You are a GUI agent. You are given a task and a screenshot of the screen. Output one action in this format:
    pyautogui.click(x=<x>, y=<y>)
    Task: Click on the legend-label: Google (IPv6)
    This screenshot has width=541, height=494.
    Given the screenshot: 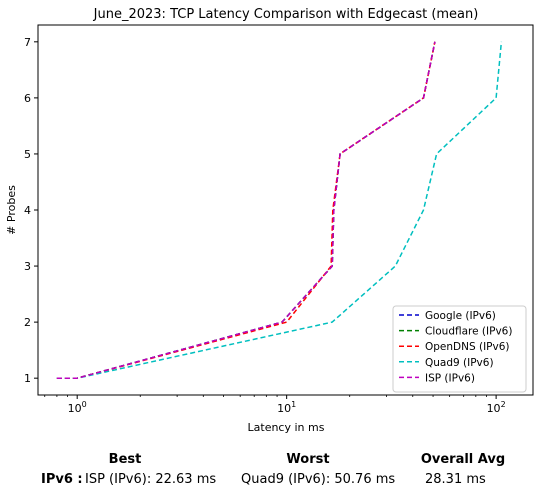 What is the action you would take?
    pyautogui.click(x=460, y=316)
    